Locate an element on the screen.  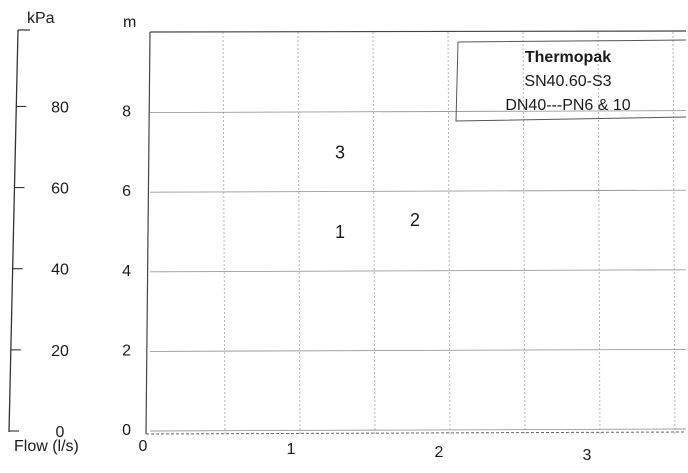
frame-top is located at coordinates (418, 31).